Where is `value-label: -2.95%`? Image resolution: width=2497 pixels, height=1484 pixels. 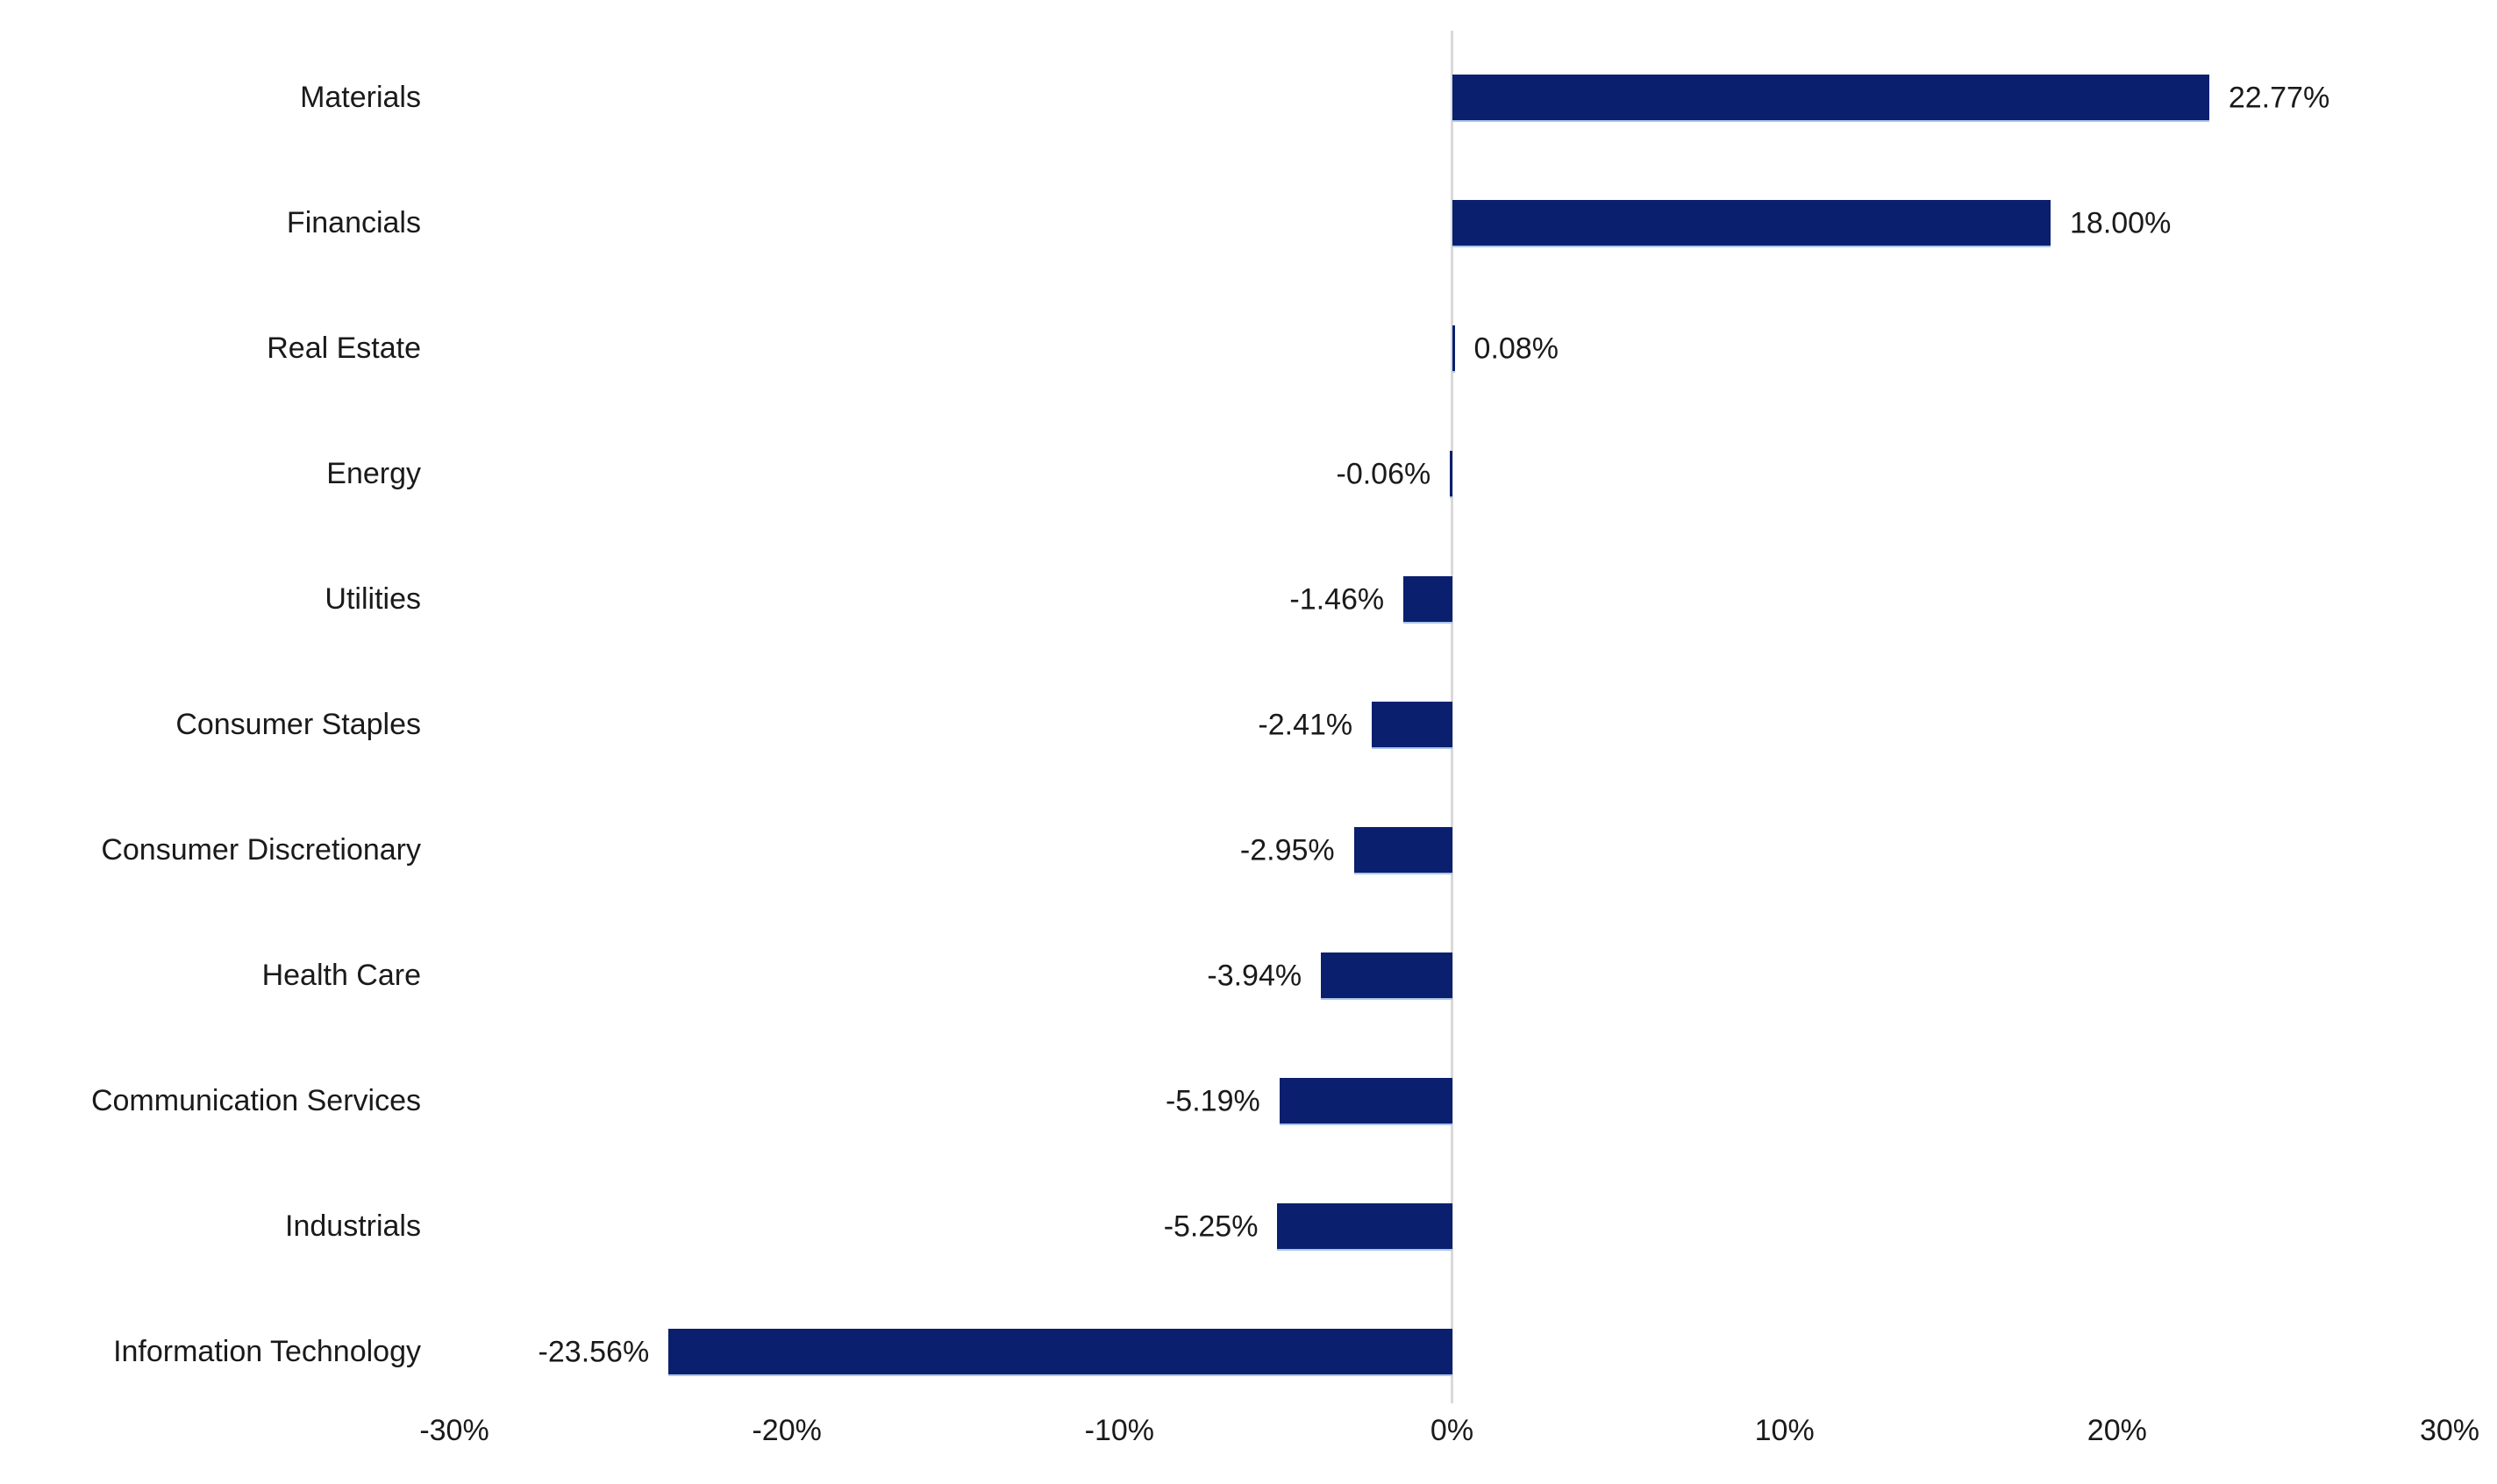 value-label: -2.95% is located at coordinates (1287, 850).